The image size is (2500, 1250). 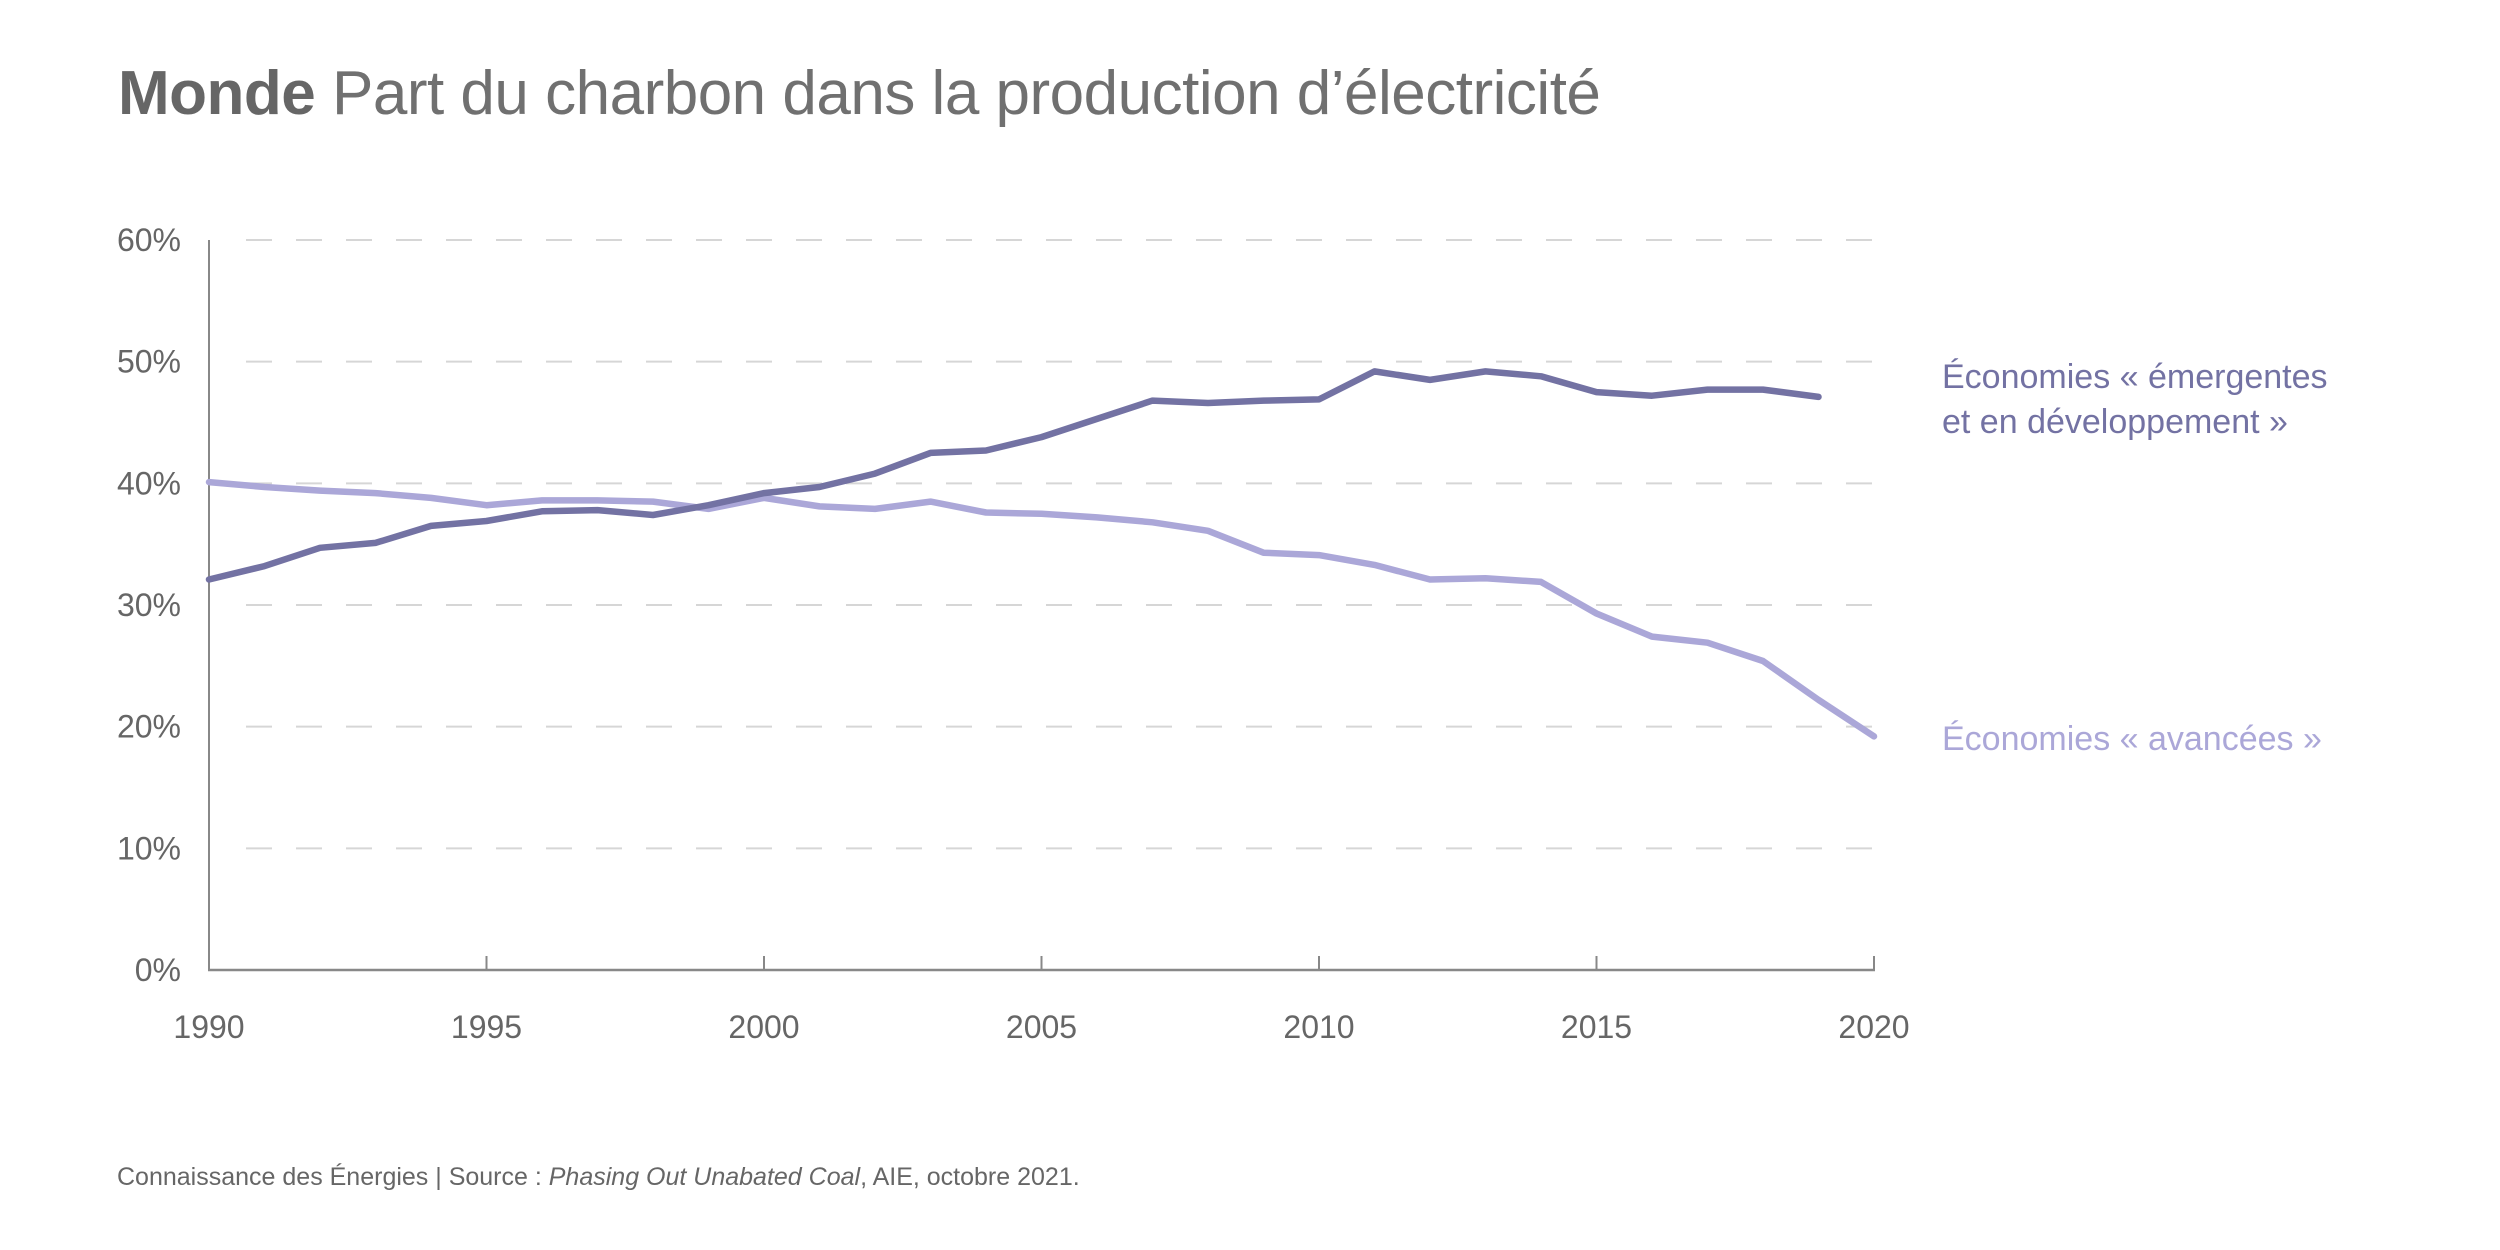 What do you see at coordinates (149, 727) in the screenshot?
I see `y-tick-label: 20%` at bounding box center [149, 727].